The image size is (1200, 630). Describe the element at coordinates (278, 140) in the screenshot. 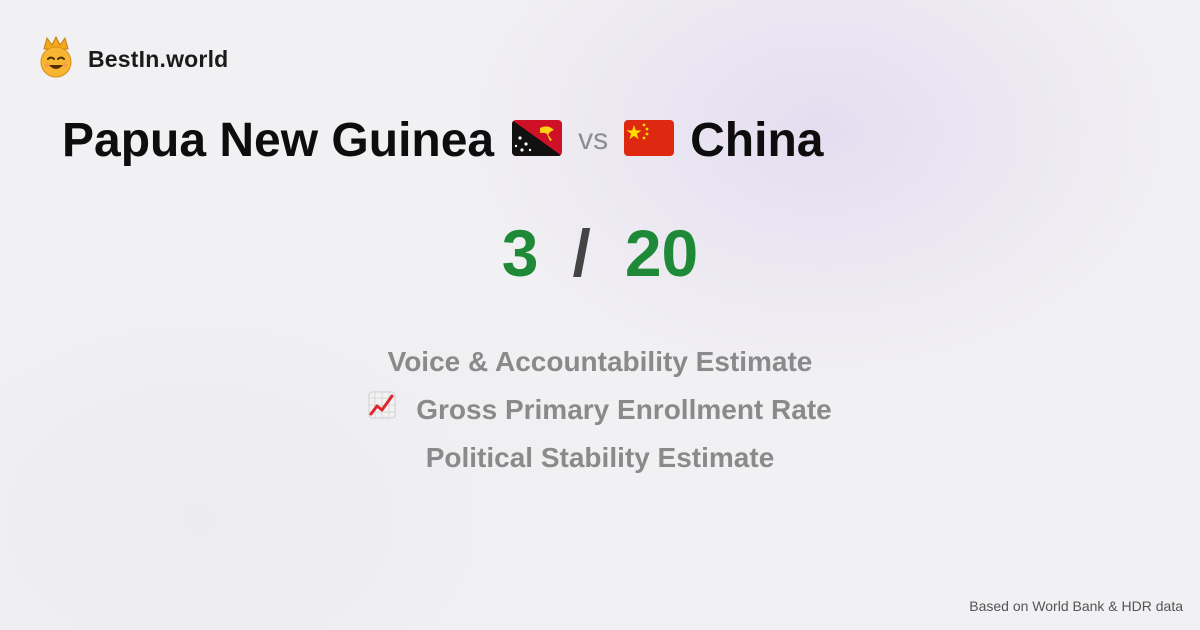

I see `country-a-name: Papua New Guinea` at that location.